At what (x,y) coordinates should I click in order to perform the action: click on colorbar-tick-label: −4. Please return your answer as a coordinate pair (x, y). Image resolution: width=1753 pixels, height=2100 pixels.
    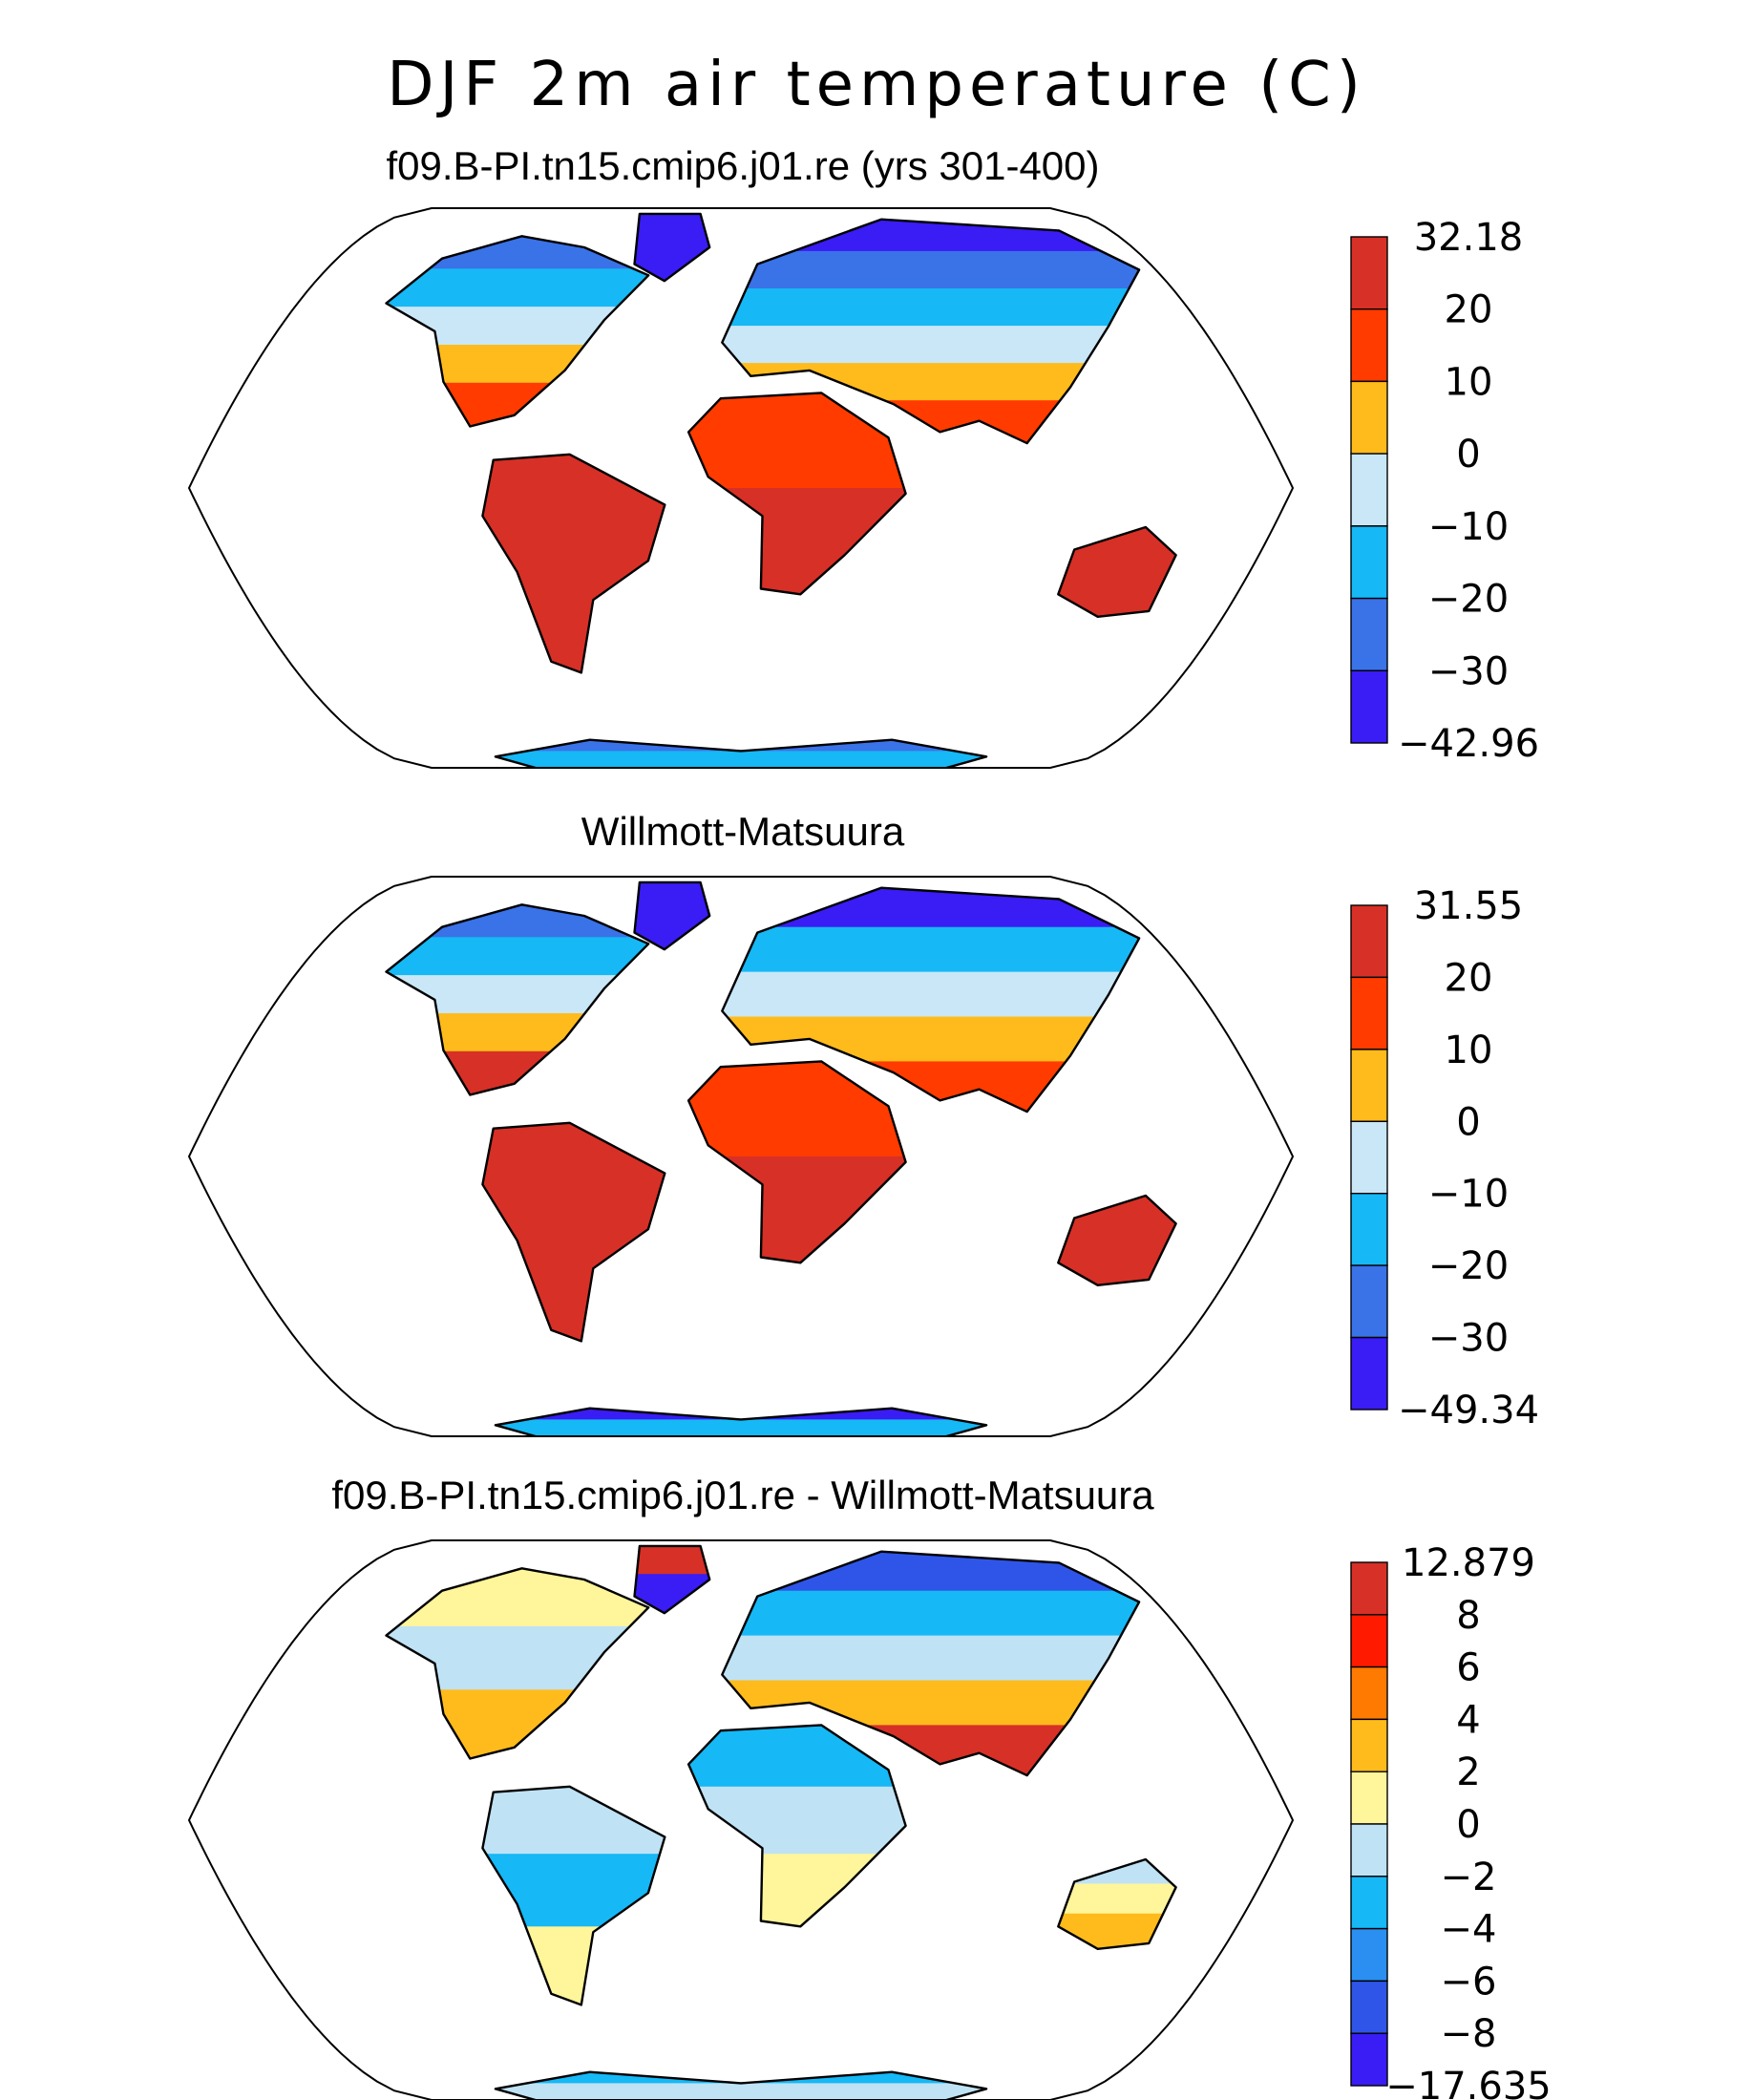
    Looking at the image, I should click on (1469, 1930).